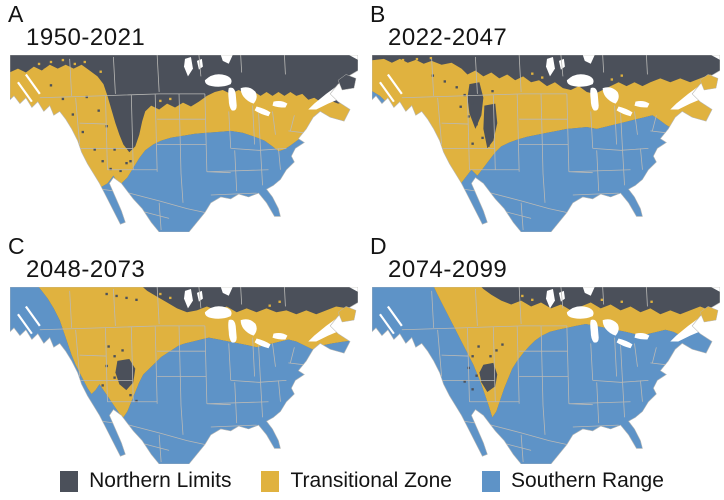  Describe the element at coordinates (543, 27) in the screenshot. I see `panel-b-header: B 2022-2047` at that location.